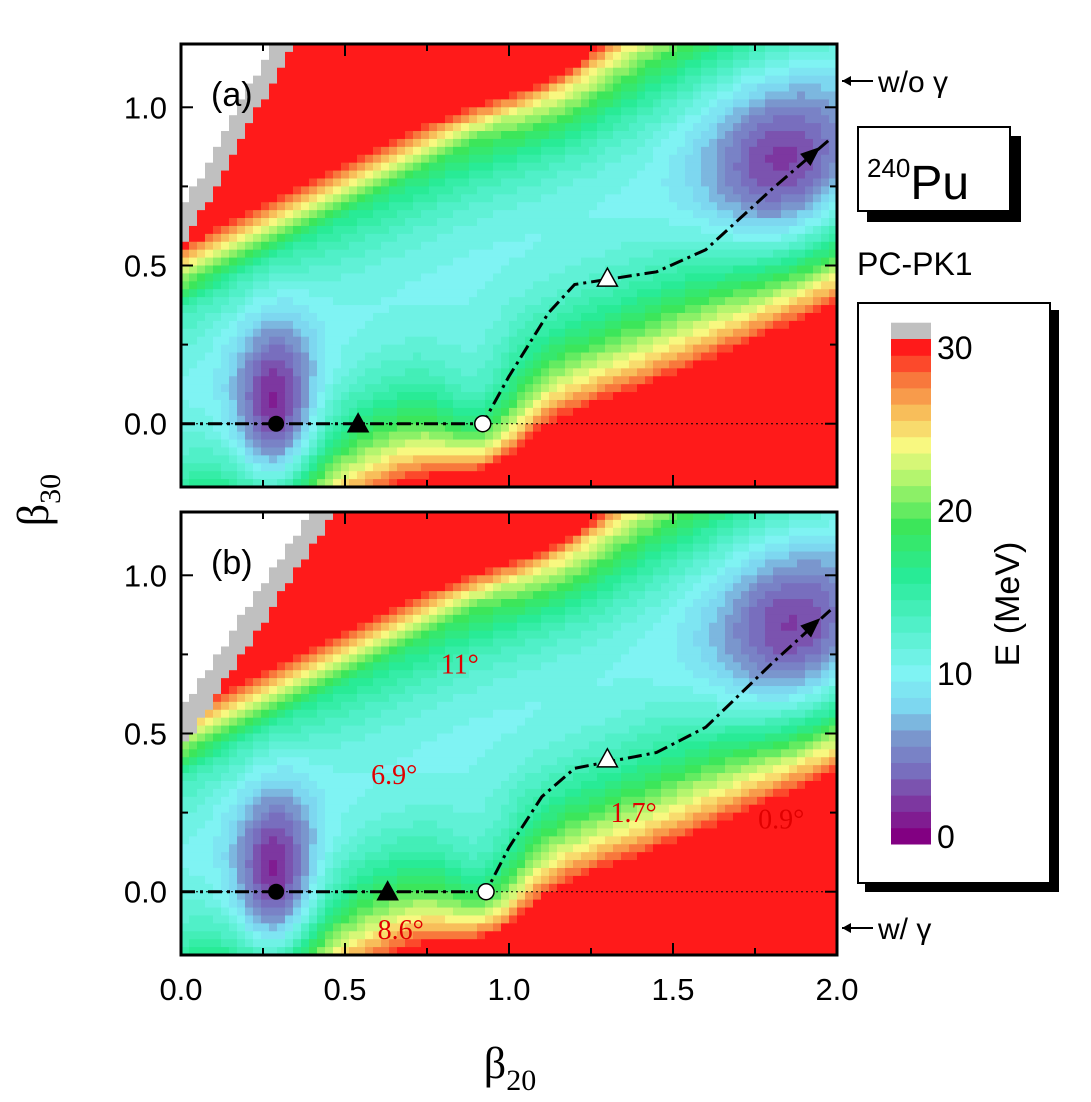 This screenshot has height=1102, width=1091. What do you see at coordinates (781, 819) in the screenshot?
I see `angle-label: 0.9°` at bounding box center [781, 819].